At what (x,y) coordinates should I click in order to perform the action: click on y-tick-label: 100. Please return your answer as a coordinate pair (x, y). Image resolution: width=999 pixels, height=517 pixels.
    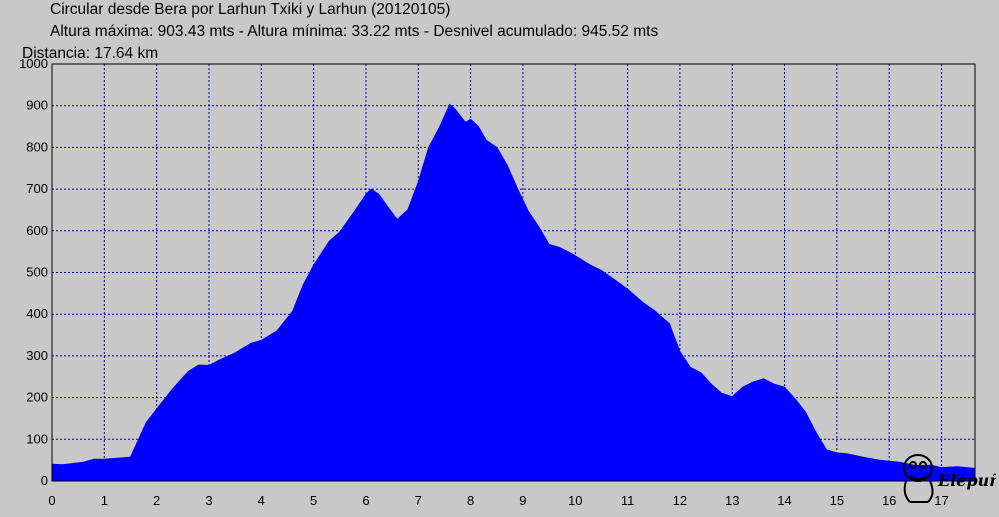
    Looking at the image, I should click on (37, 438).